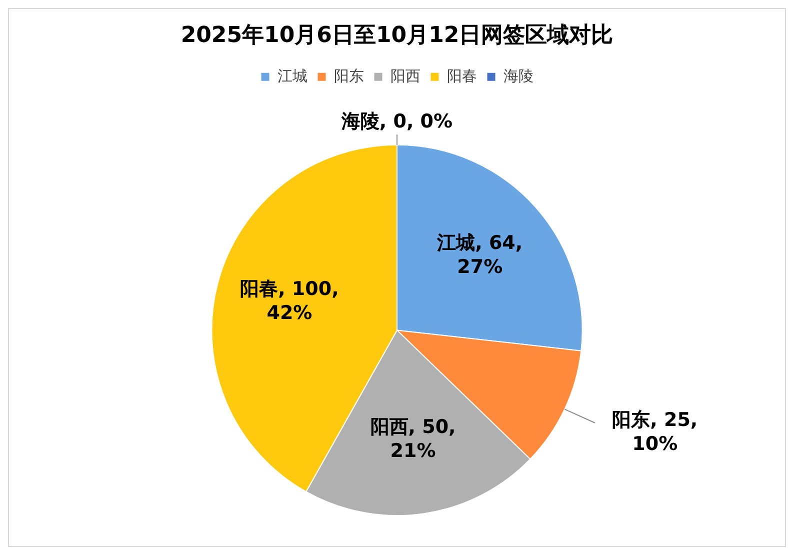  What do you see at coordinates (397, 121) in the screenshot?
I see `text: 海陵, 0, 0%` at bounding box center [397, 121].